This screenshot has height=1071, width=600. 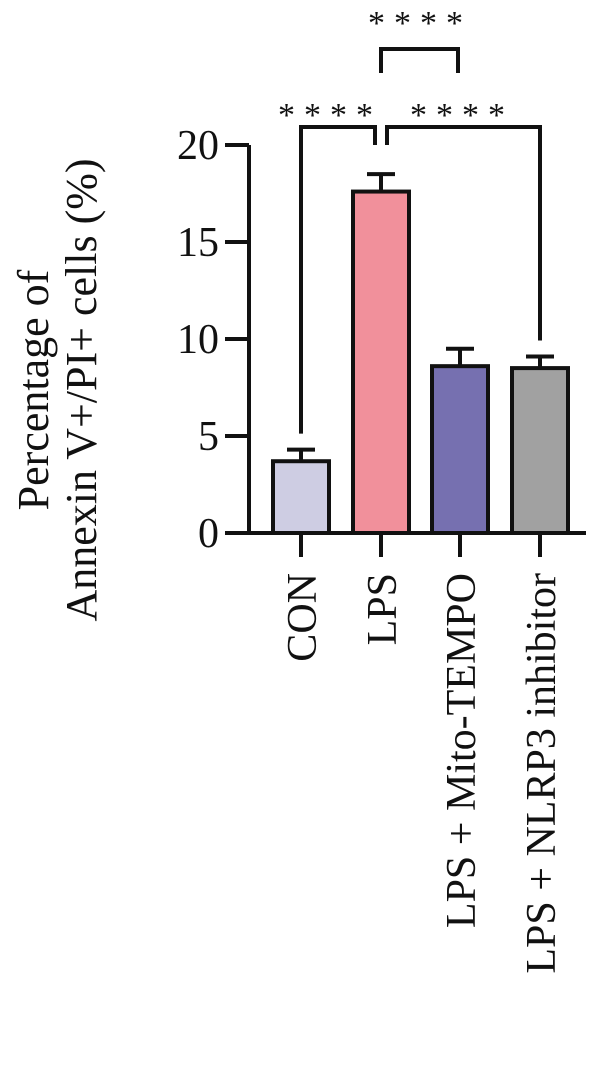 I want to click on y-axis-title-line-1: Percentage of, so click(x=33, y=389).